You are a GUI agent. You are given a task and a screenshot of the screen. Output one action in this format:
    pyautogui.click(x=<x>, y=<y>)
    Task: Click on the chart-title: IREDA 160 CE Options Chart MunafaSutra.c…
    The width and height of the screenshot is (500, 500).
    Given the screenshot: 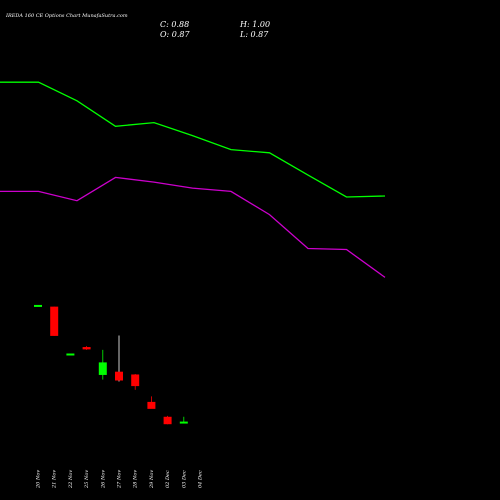 What is the action you would take?
    pyautogui.click(x=66, y=16)
    